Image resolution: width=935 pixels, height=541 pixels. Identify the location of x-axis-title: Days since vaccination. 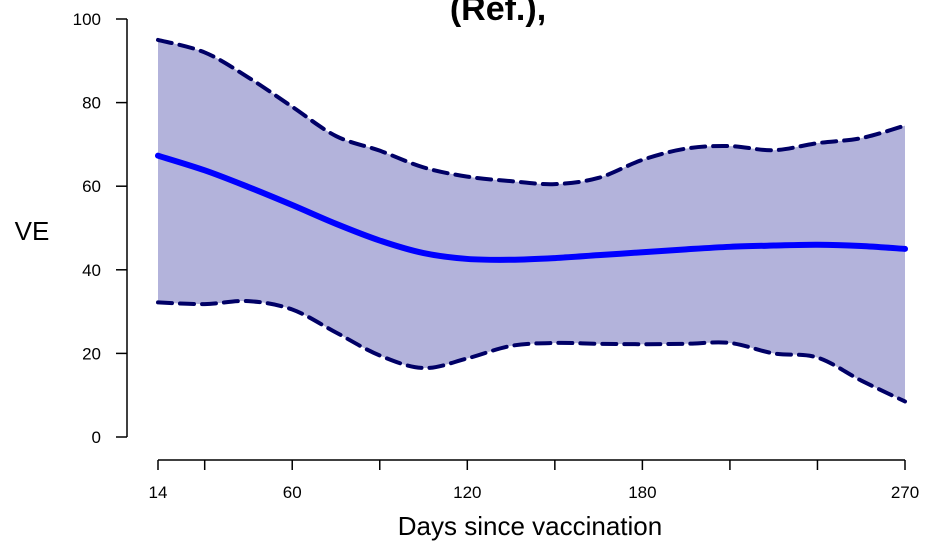
(530, 526).